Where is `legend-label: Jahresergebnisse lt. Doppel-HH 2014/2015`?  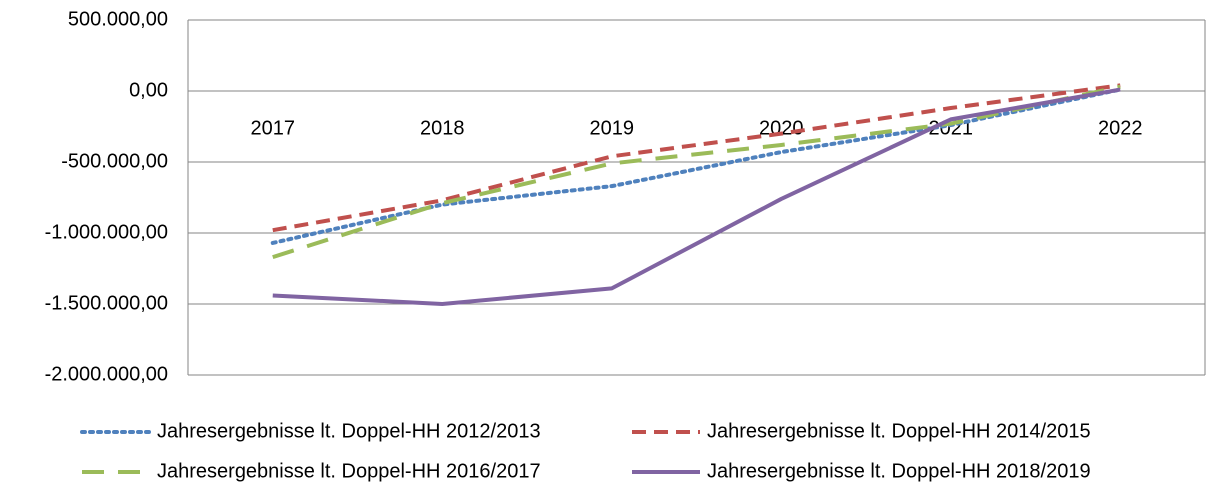
legend-label: Jahresergebnisse lt. Doppel-HH 2014/2015 is located at coordinates (899, 431).